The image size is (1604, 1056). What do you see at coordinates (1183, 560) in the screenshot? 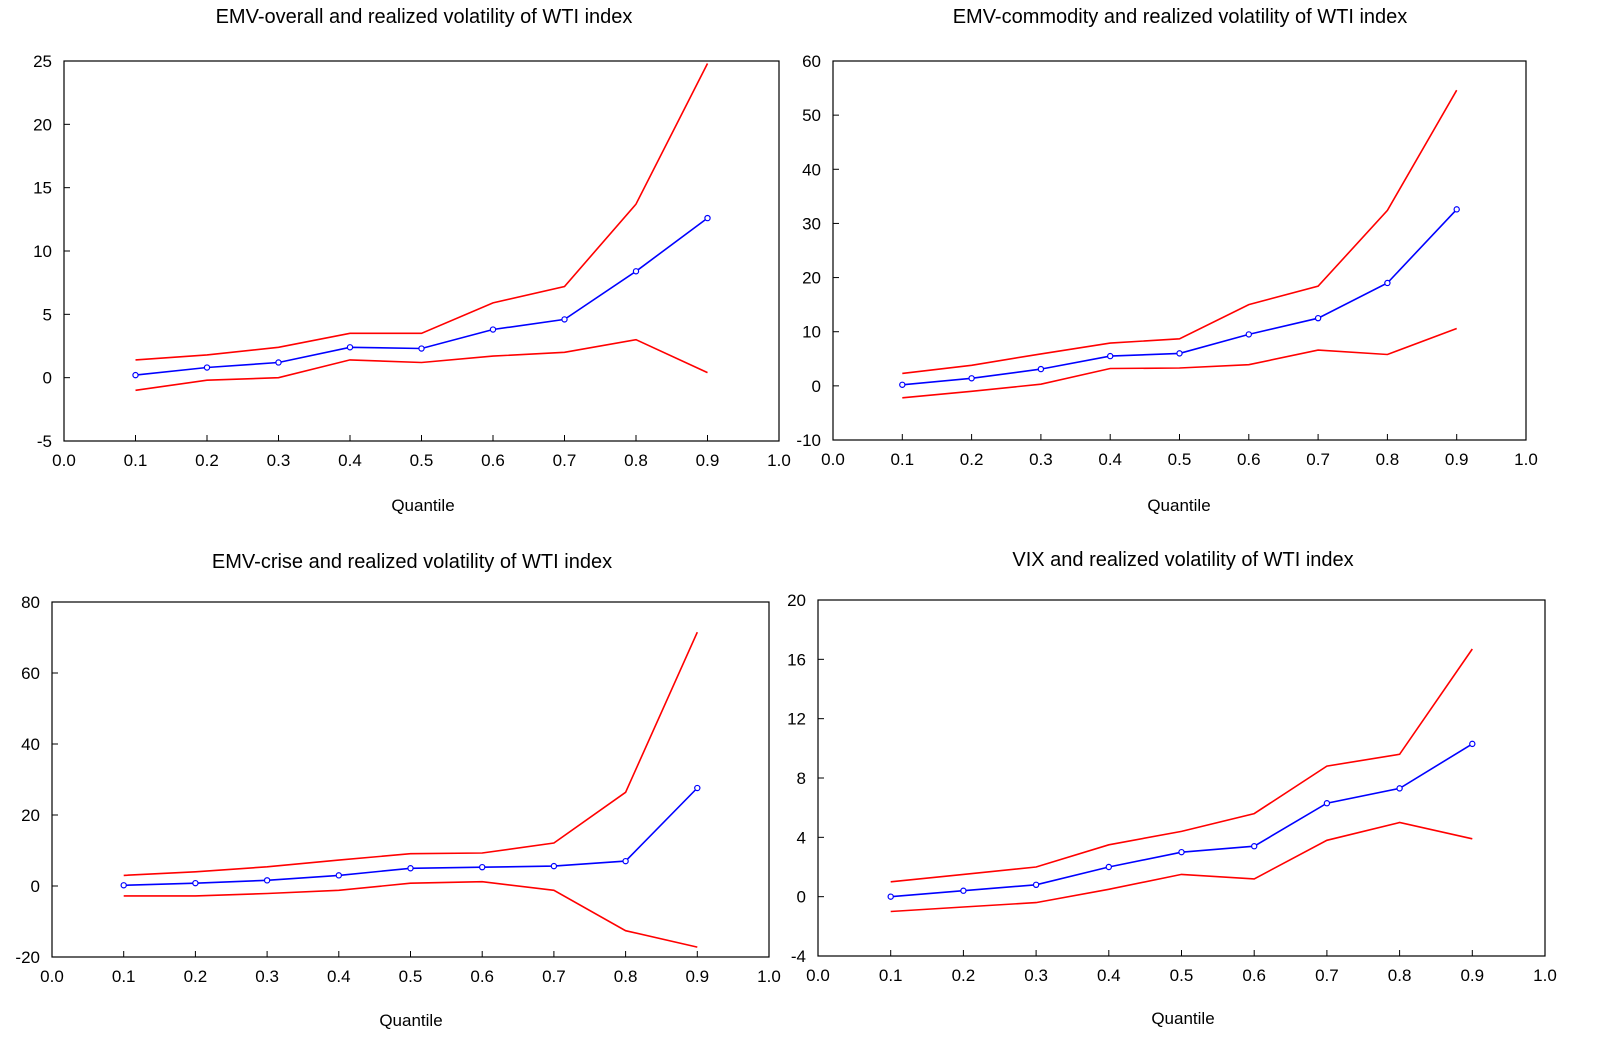
I see `chart-title: VIX and realized volatility of WTI index` at bounding box center [1183, 560].